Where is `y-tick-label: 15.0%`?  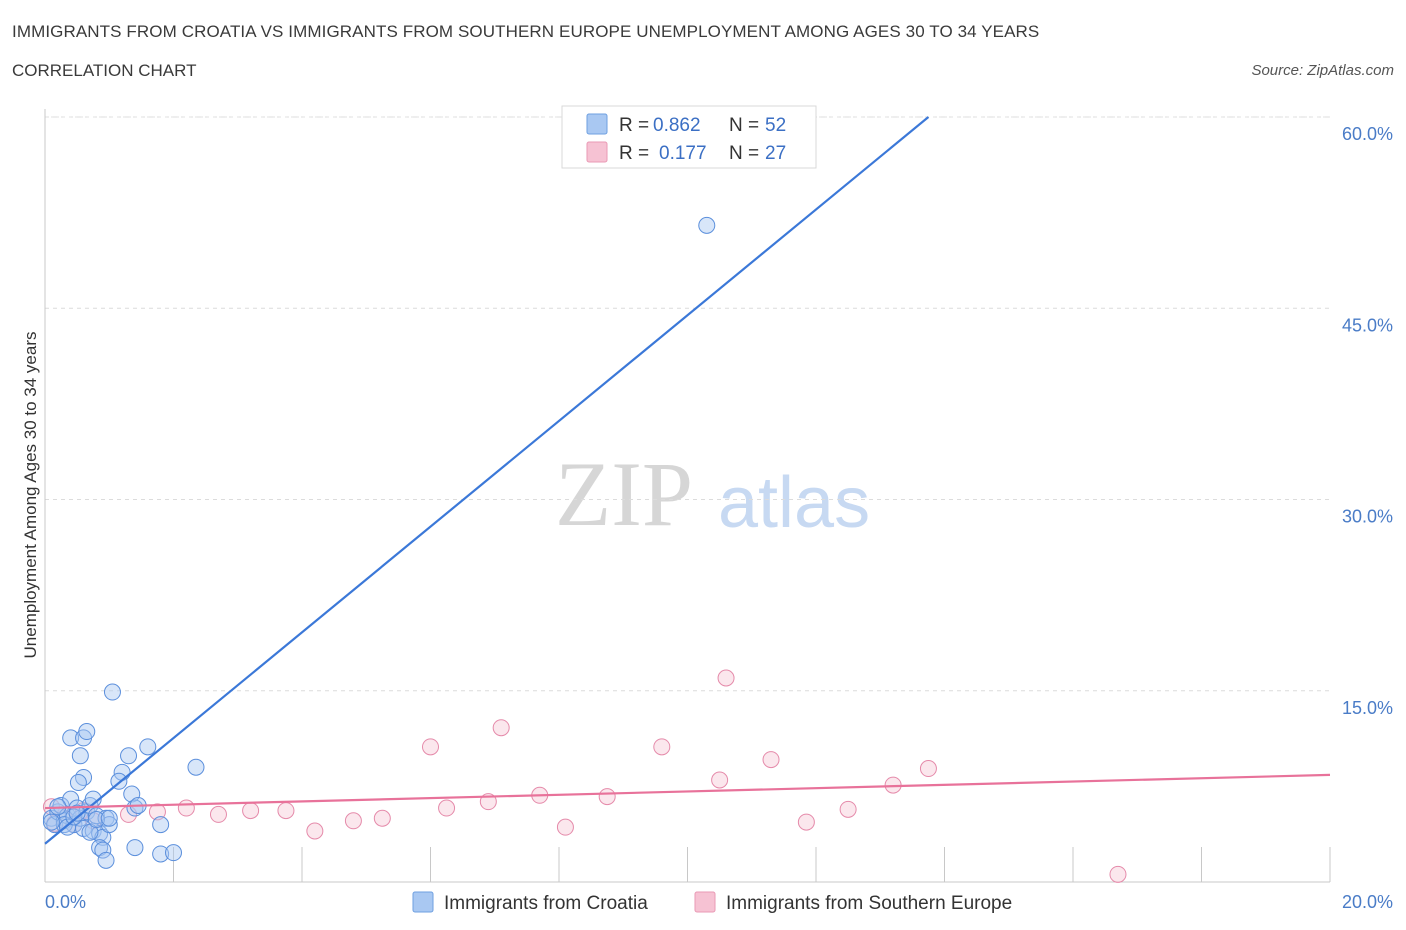
y-tick-label: 15.0% is located at coordinates (1367, 708).